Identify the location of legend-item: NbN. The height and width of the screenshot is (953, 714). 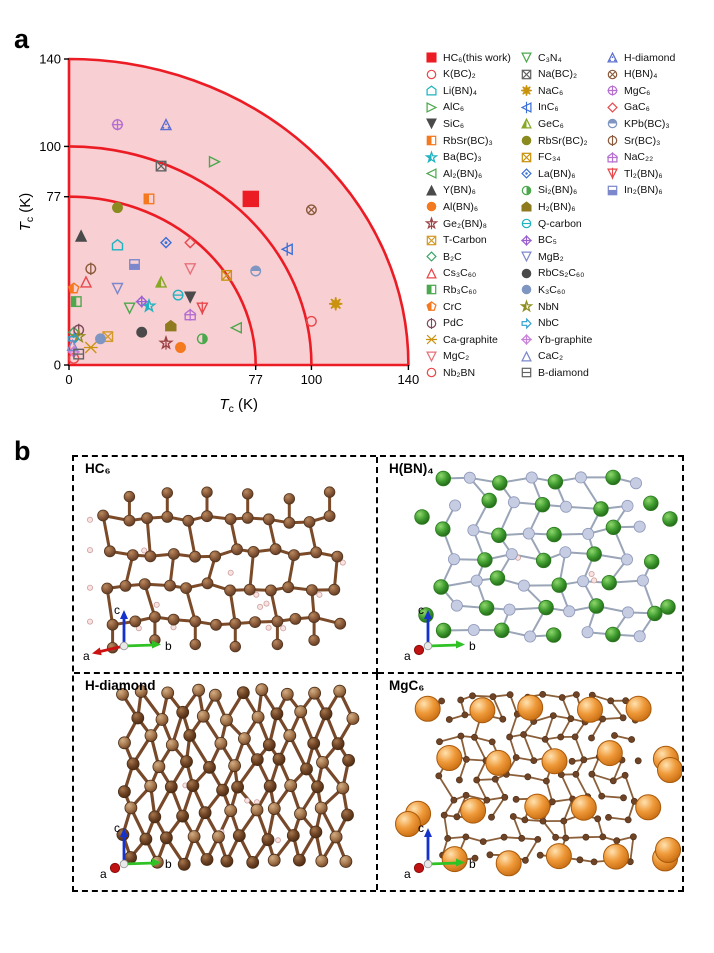
(539, 306).